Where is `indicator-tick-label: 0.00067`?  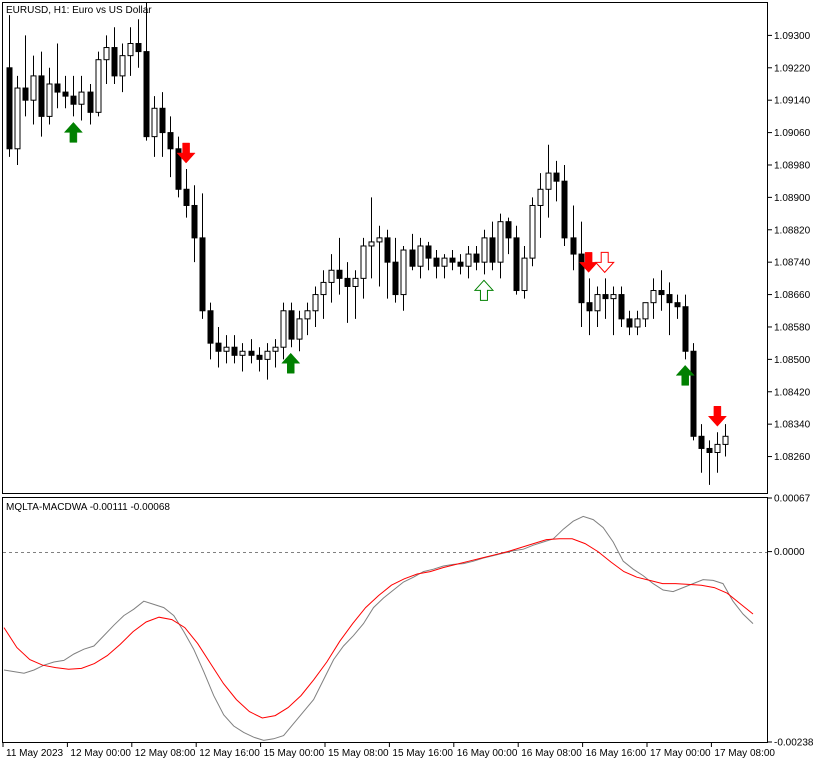 indicator-tick-label: 0.00067 is located at coordinates (792, 499).